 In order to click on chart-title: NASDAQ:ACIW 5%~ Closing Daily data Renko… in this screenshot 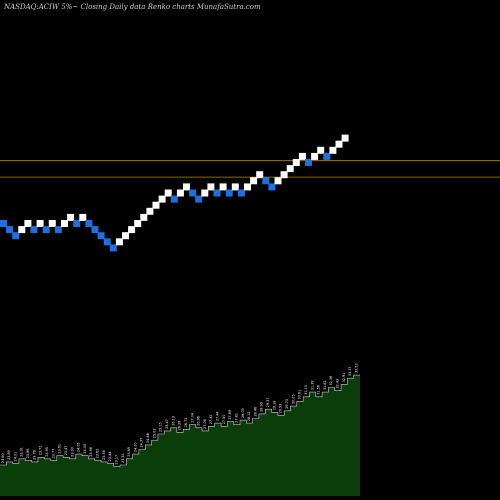, I will do `click(132, 7)`.